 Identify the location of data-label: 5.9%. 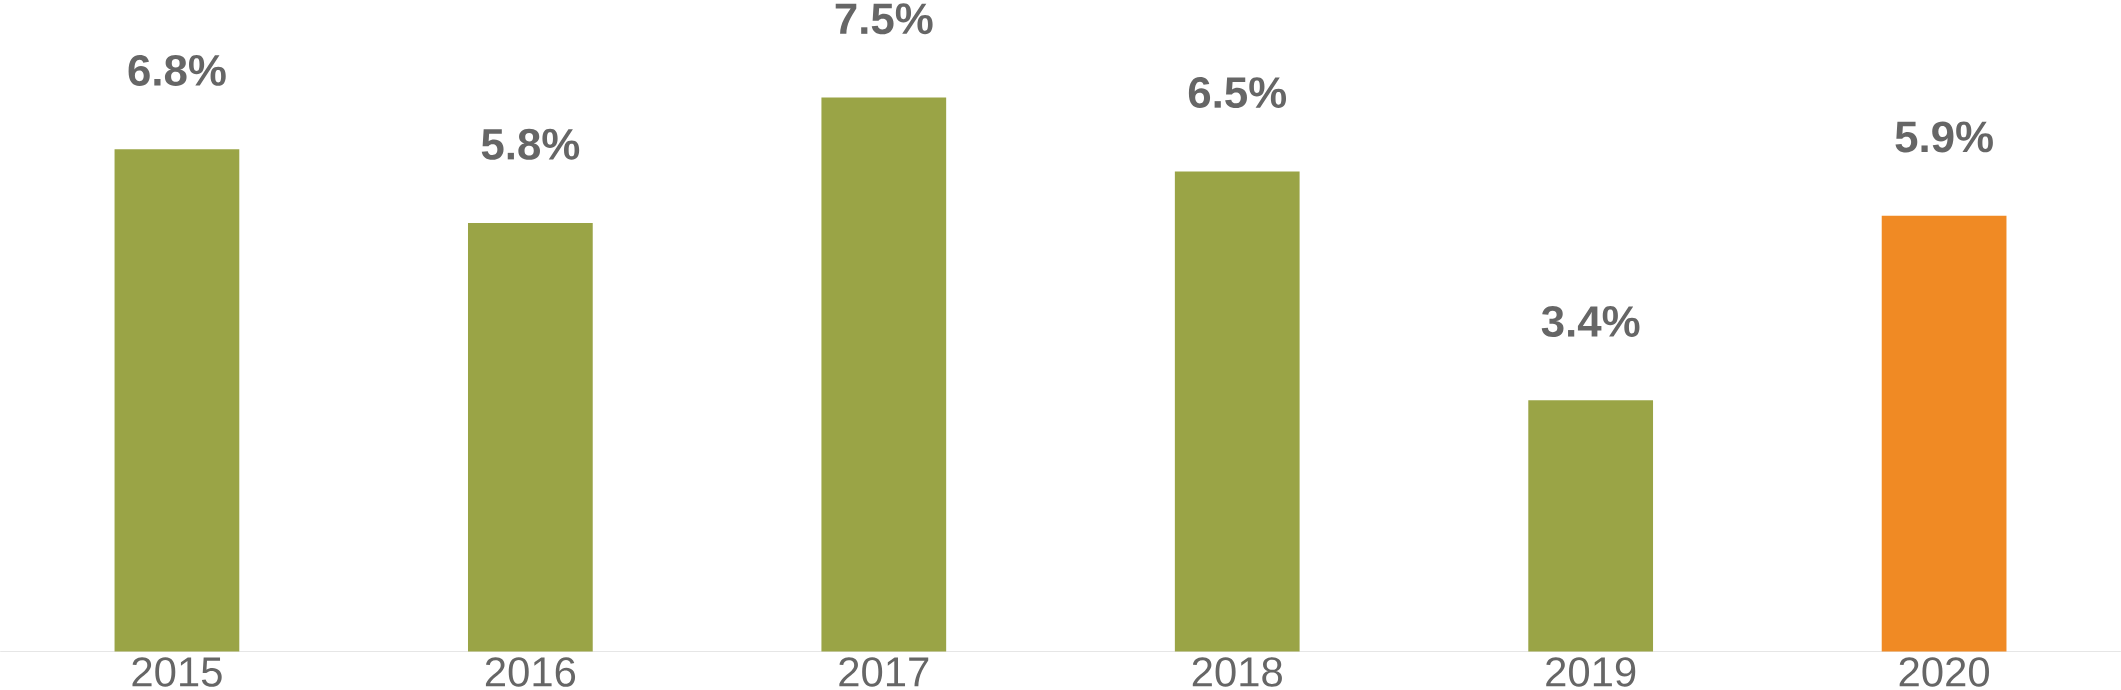
(1944, 137).